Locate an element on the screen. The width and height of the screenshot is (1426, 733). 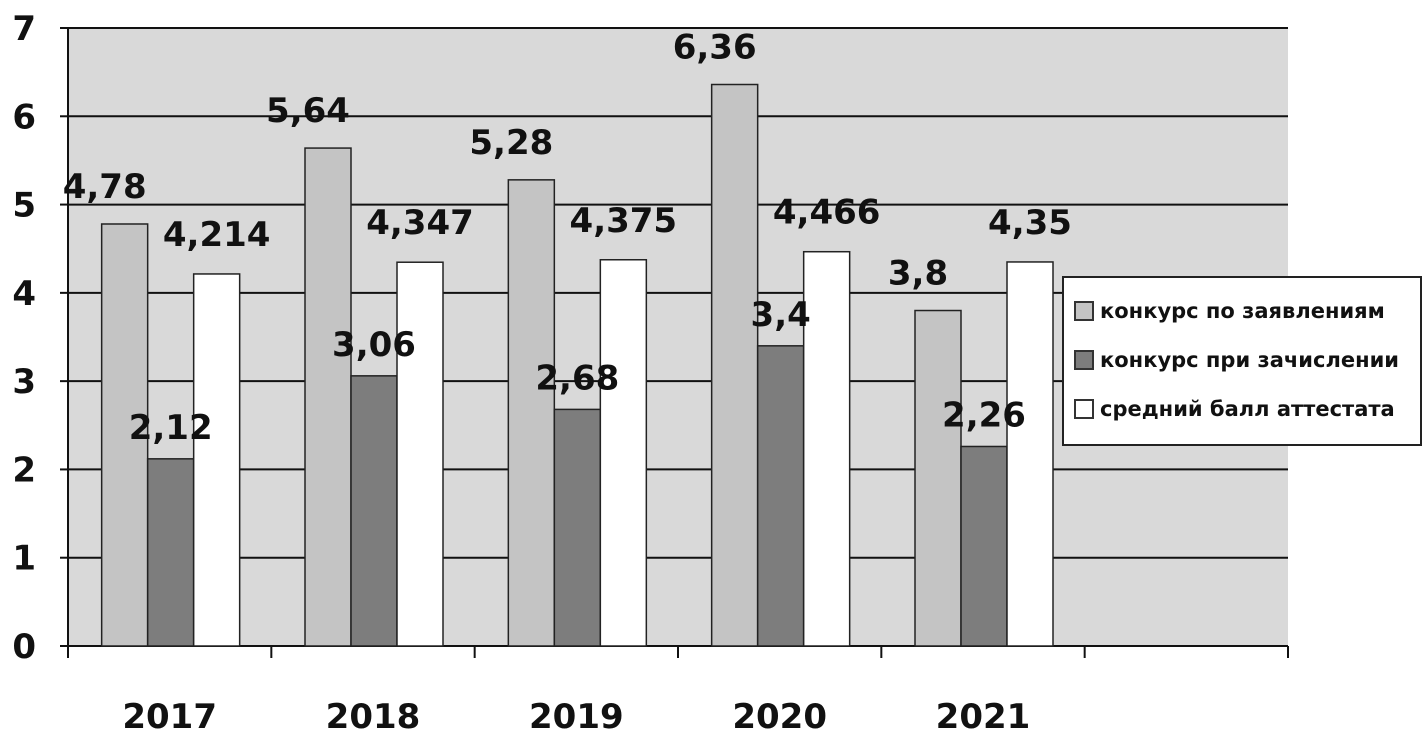
data-label: 4,78 is located at coordinates (105, 187).